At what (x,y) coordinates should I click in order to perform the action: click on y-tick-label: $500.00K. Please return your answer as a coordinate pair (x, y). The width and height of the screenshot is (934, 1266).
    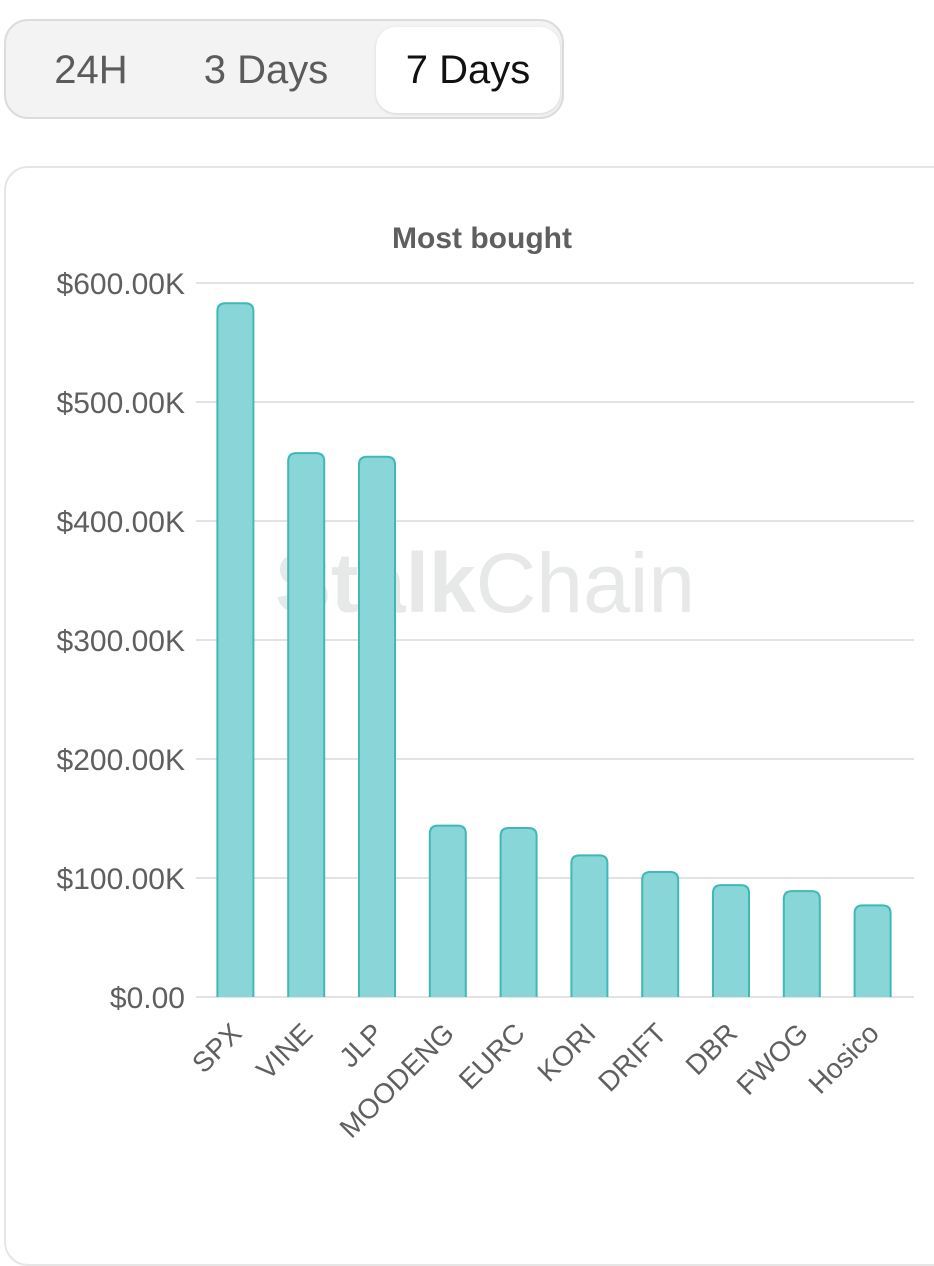
    Looking at the image, I should click on (121, 403).